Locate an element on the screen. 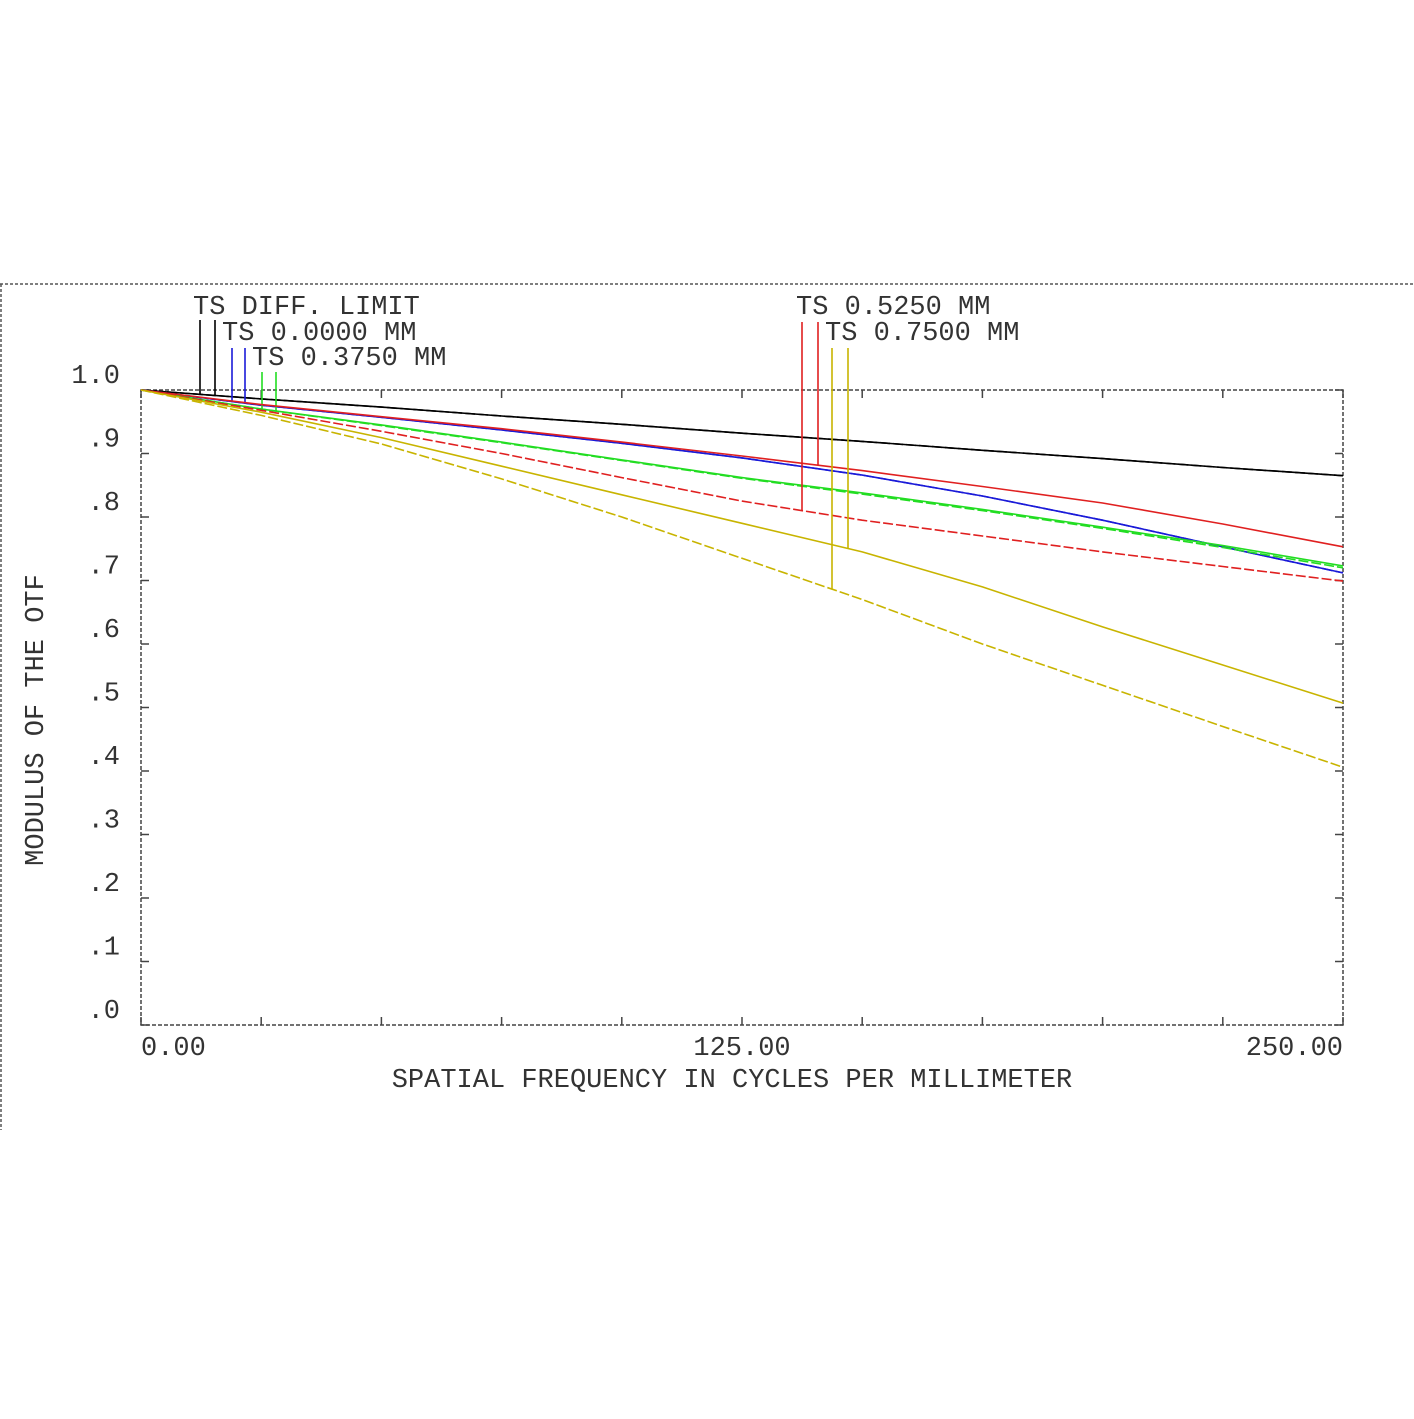 The image size is (1414, 1419). y-tick-label: 1.0 is located at coordinates (95, 377).